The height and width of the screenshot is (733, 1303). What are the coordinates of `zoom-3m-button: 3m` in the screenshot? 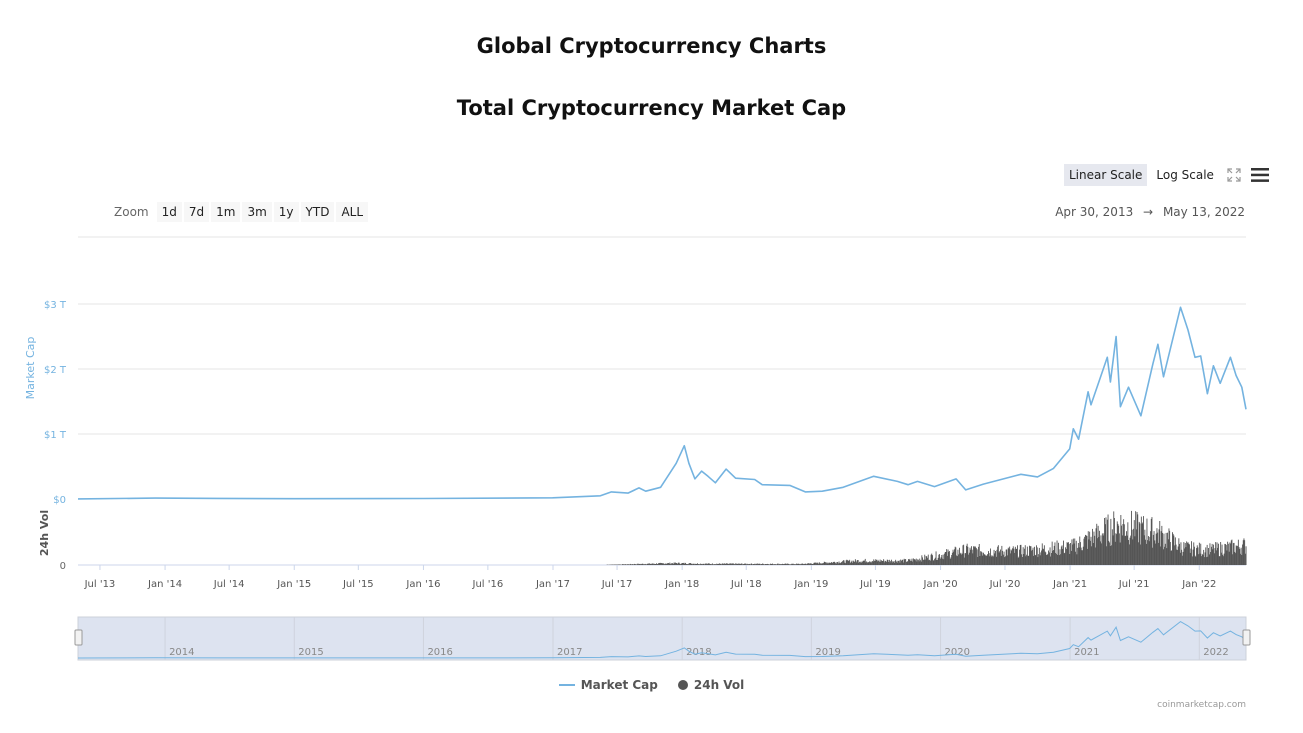 It's located at (257, 212).